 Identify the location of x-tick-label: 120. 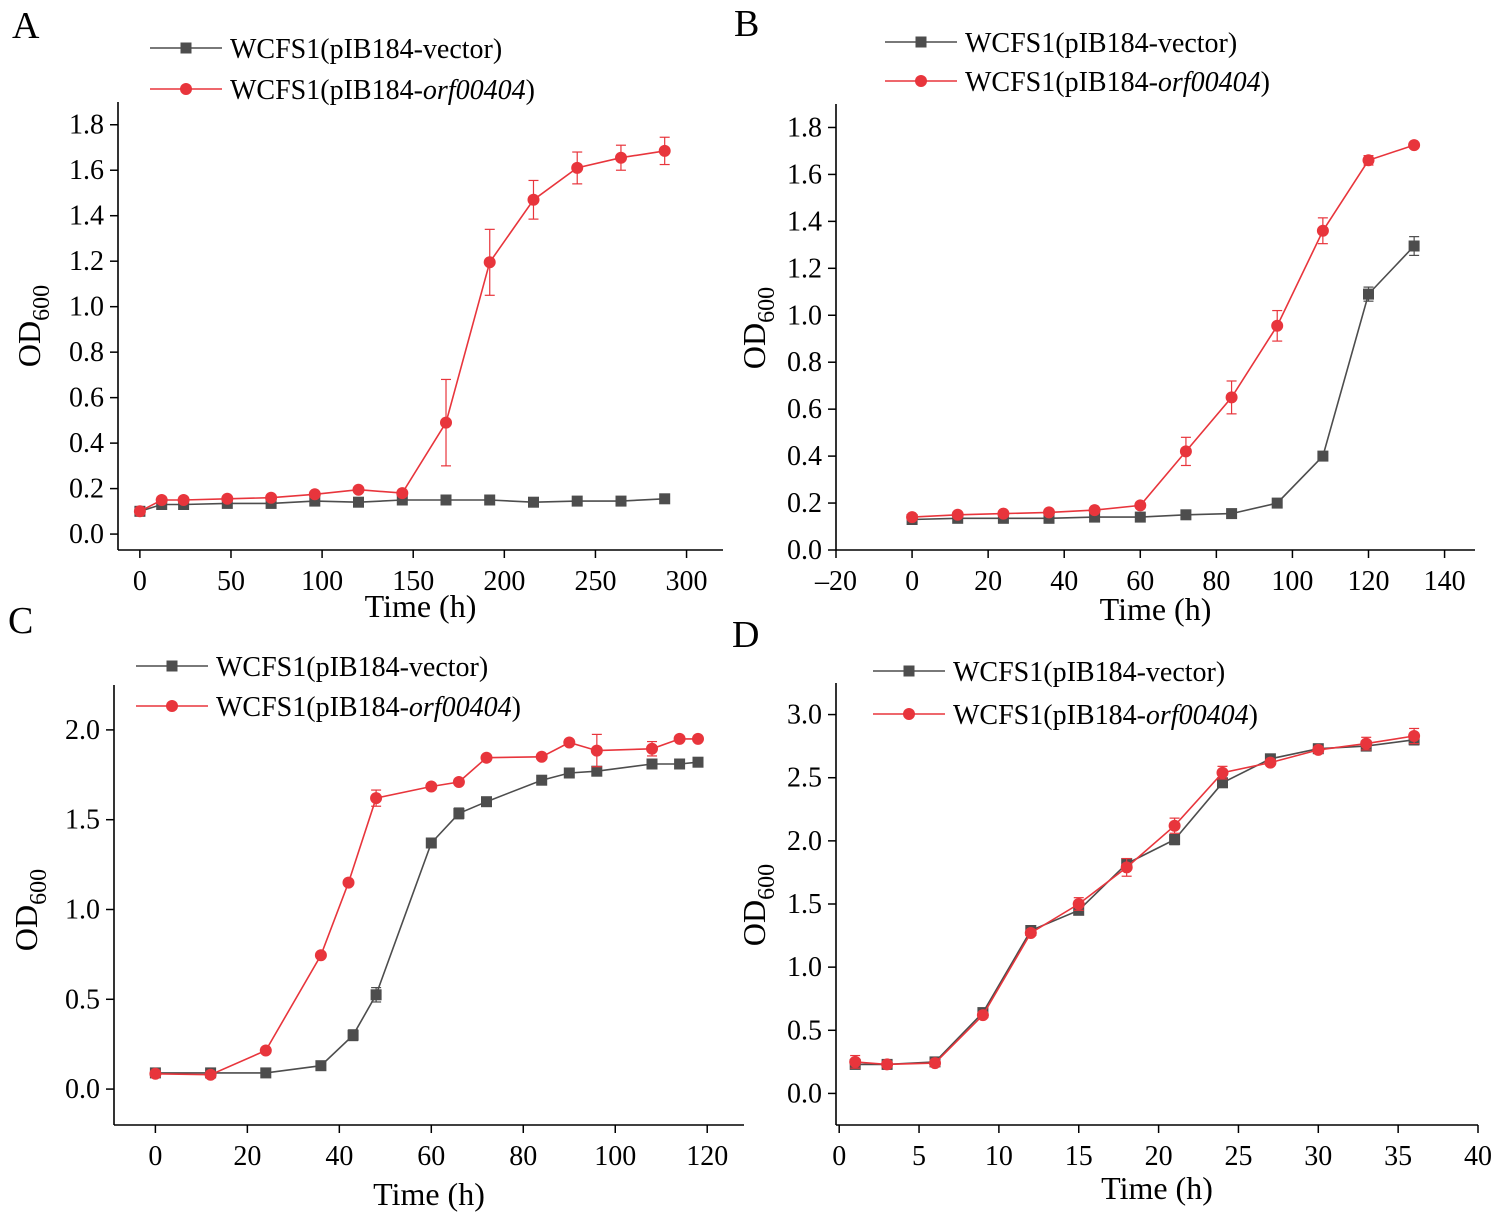
(1369, 581).